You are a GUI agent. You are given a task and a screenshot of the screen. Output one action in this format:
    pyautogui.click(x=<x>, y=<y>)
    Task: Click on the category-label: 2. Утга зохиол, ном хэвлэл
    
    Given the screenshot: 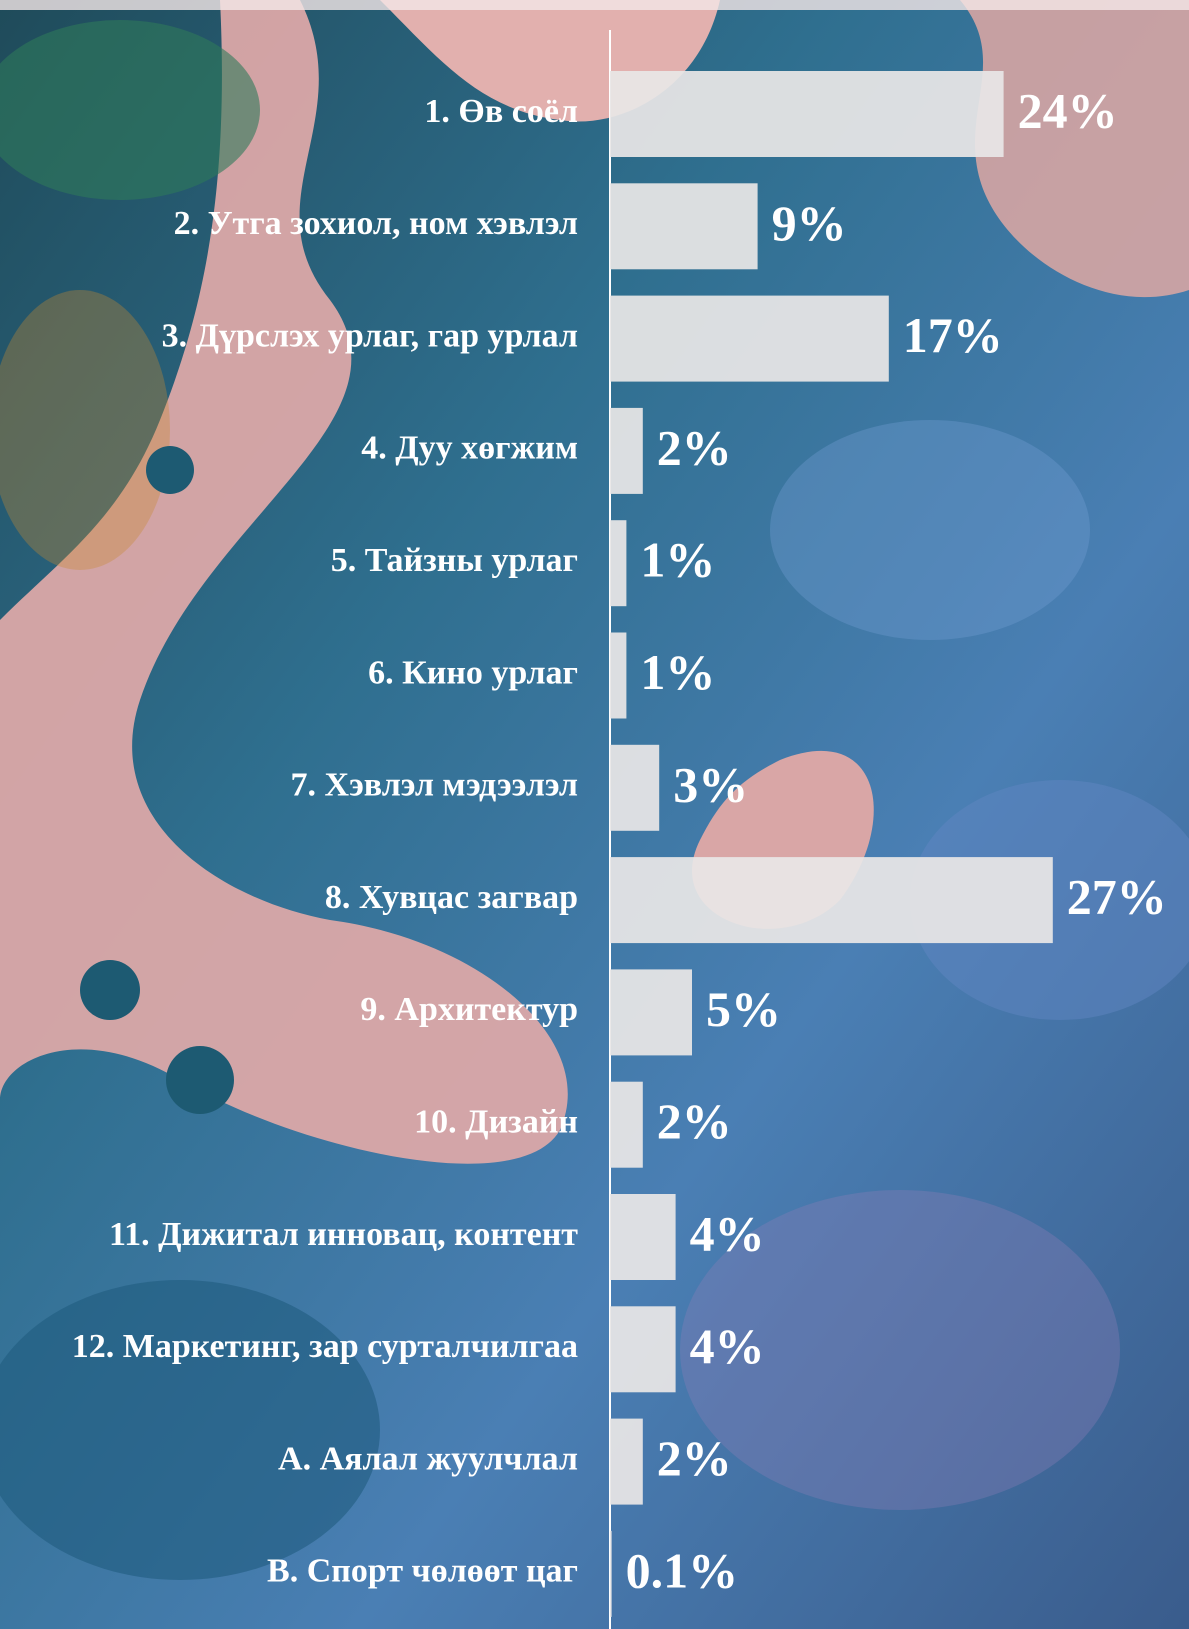 What is the action you would take?
    pyautogui.click(x=376, y=223)
    